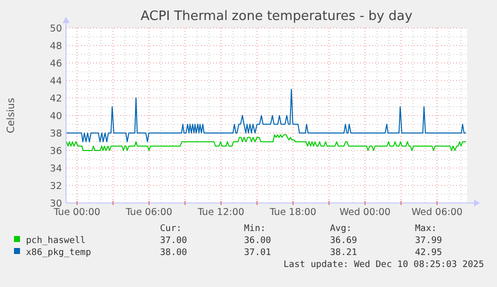 This screenshot has height=287, width=497. What do you see at coordinates (171, 229) in the screenshot?
I see `text: Cur:` at bounding box center [171, 229].